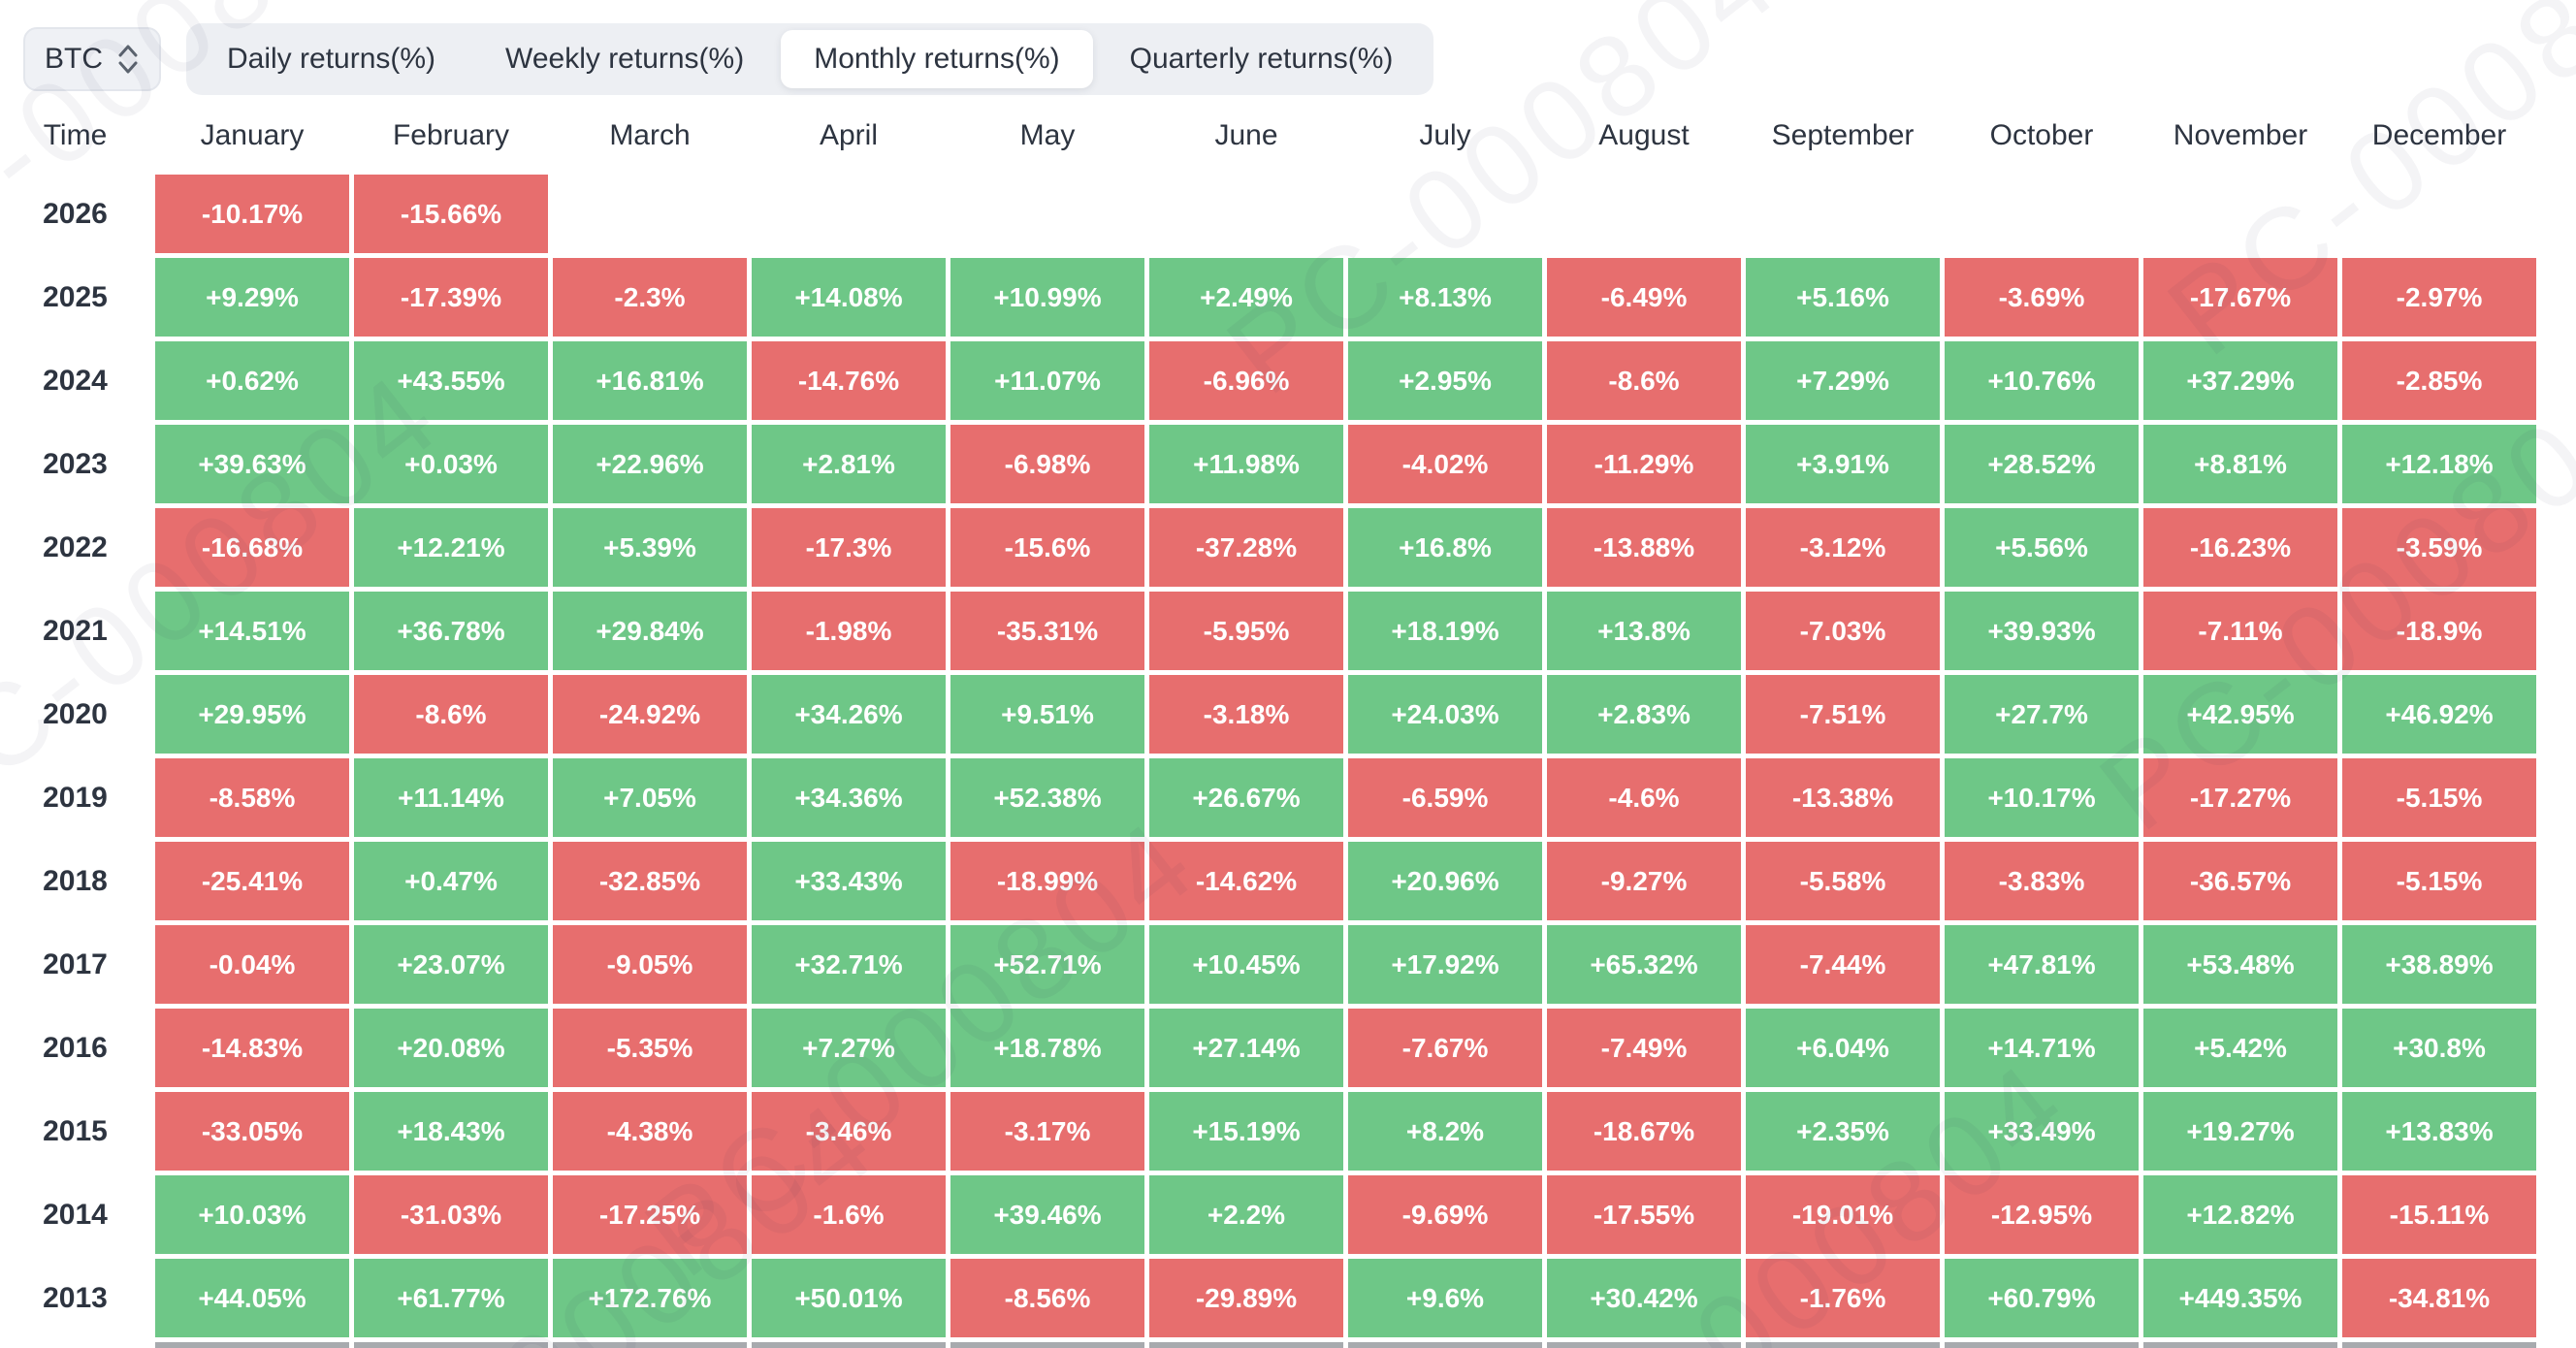 This screenshot has width=2576, height=1348. What do you see at coordinates (650, 297) in the screenshot?
I see `return-cell: -2.3%` at bounding box center [650, 297].